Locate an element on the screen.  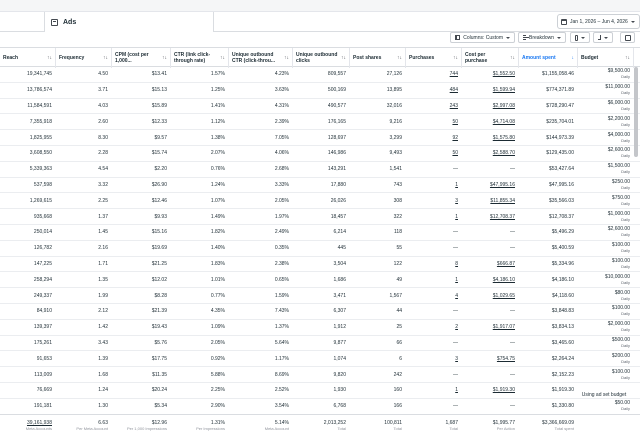
column-header: Budget ↑↓ is located at coordinates (606, 58).